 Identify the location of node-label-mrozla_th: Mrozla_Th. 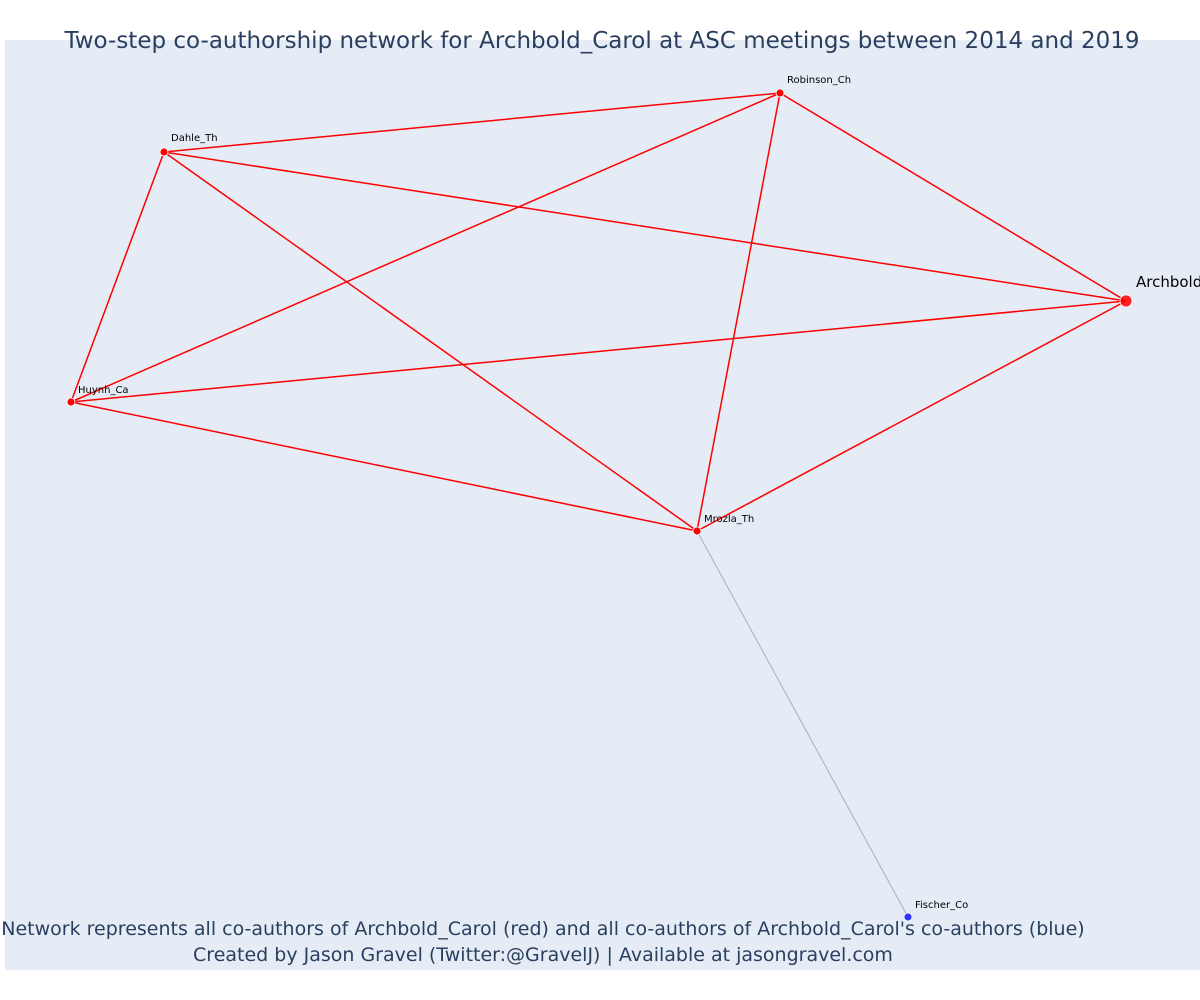
(729, 519).